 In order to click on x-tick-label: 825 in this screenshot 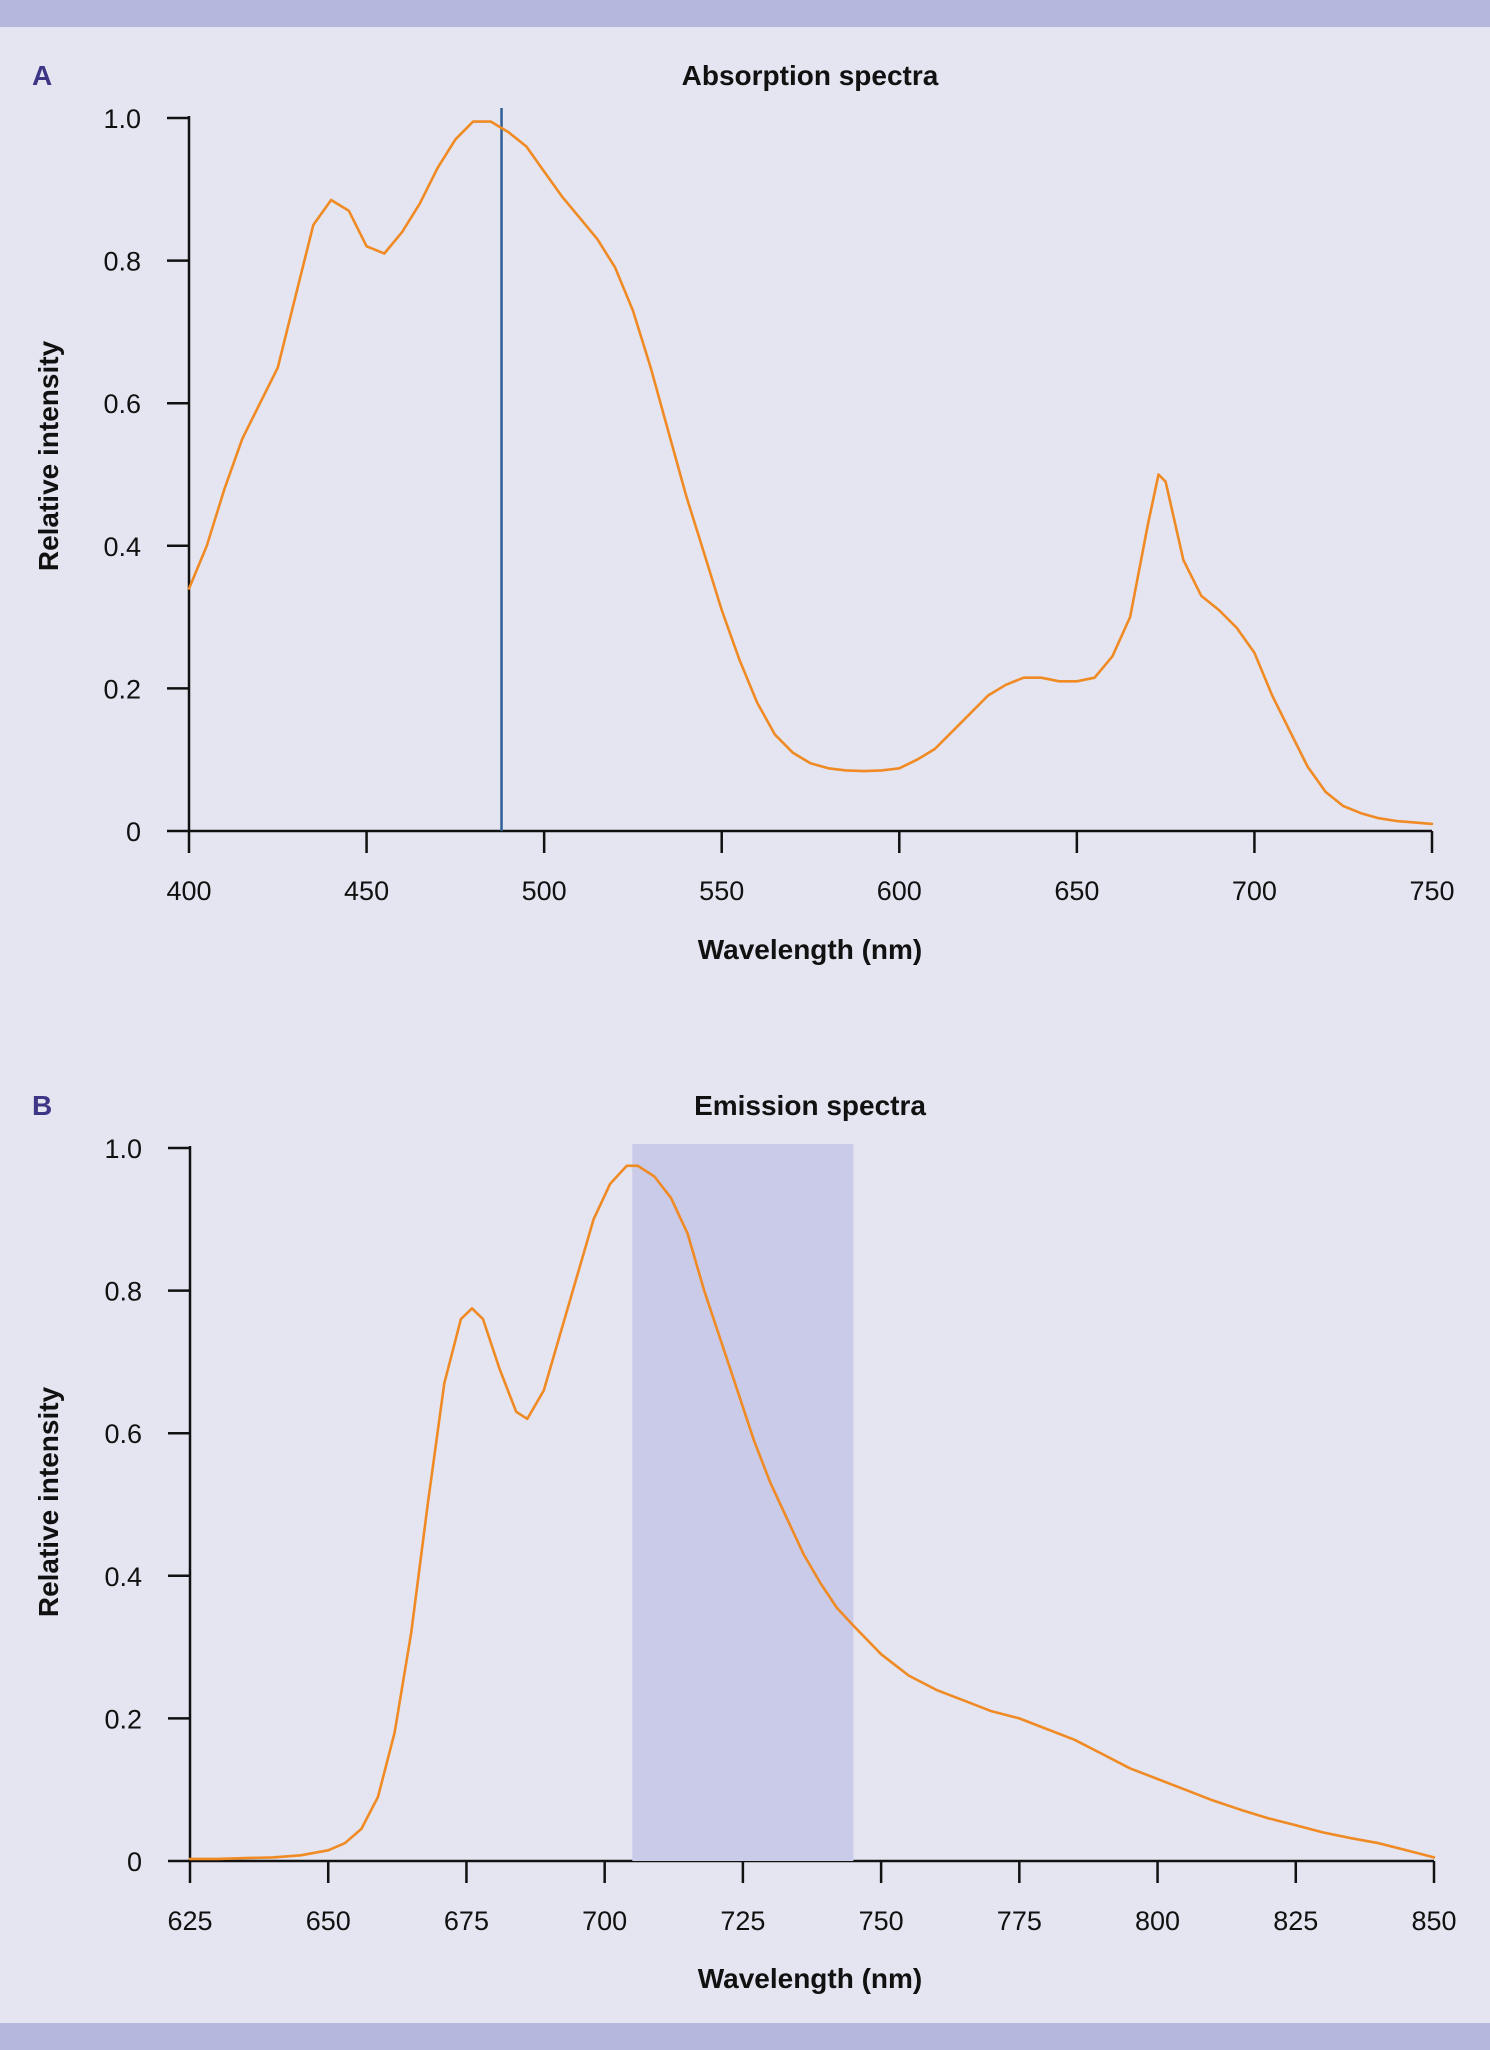, I will do `click(1295, 1921)`.